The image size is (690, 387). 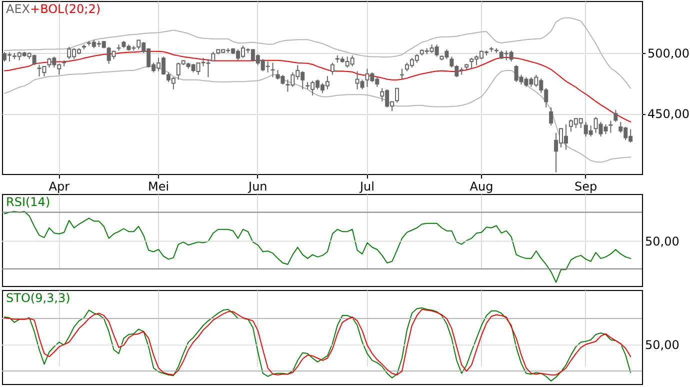 I want to click on x-tick-label: Mei, so click(x=159, y=187).